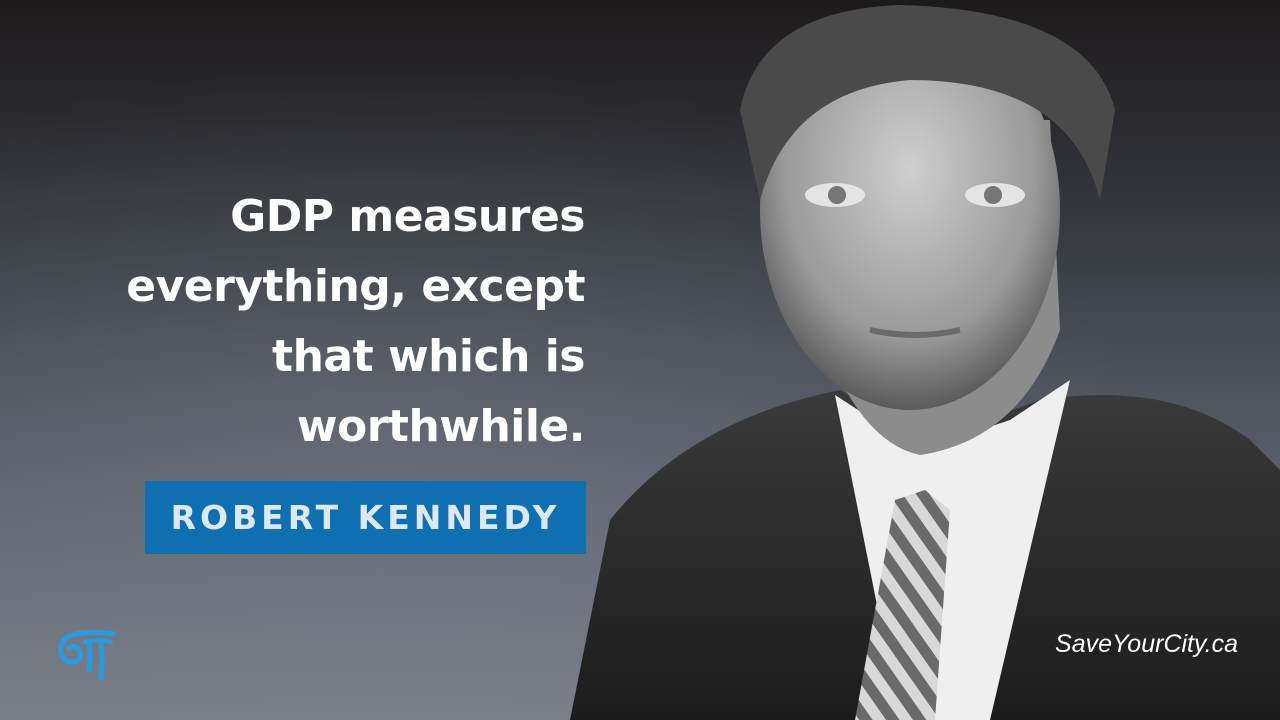  I want to click on quote-line: worthwhile., so click(441, 426).